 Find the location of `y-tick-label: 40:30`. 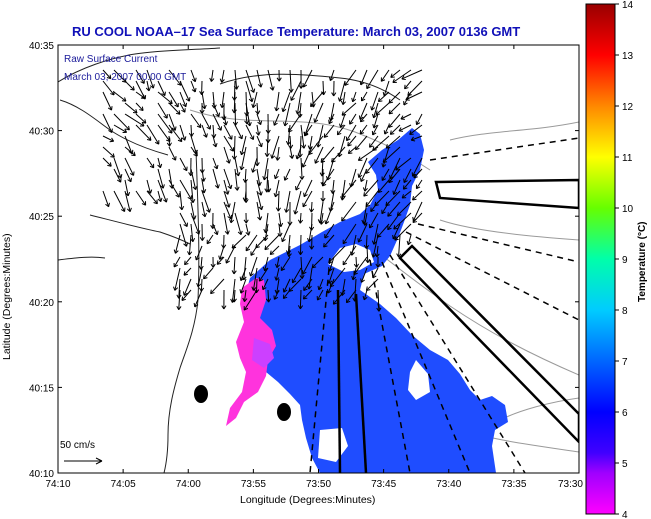

y-tick-label: 40:30 is located at coordinates (41, 132).